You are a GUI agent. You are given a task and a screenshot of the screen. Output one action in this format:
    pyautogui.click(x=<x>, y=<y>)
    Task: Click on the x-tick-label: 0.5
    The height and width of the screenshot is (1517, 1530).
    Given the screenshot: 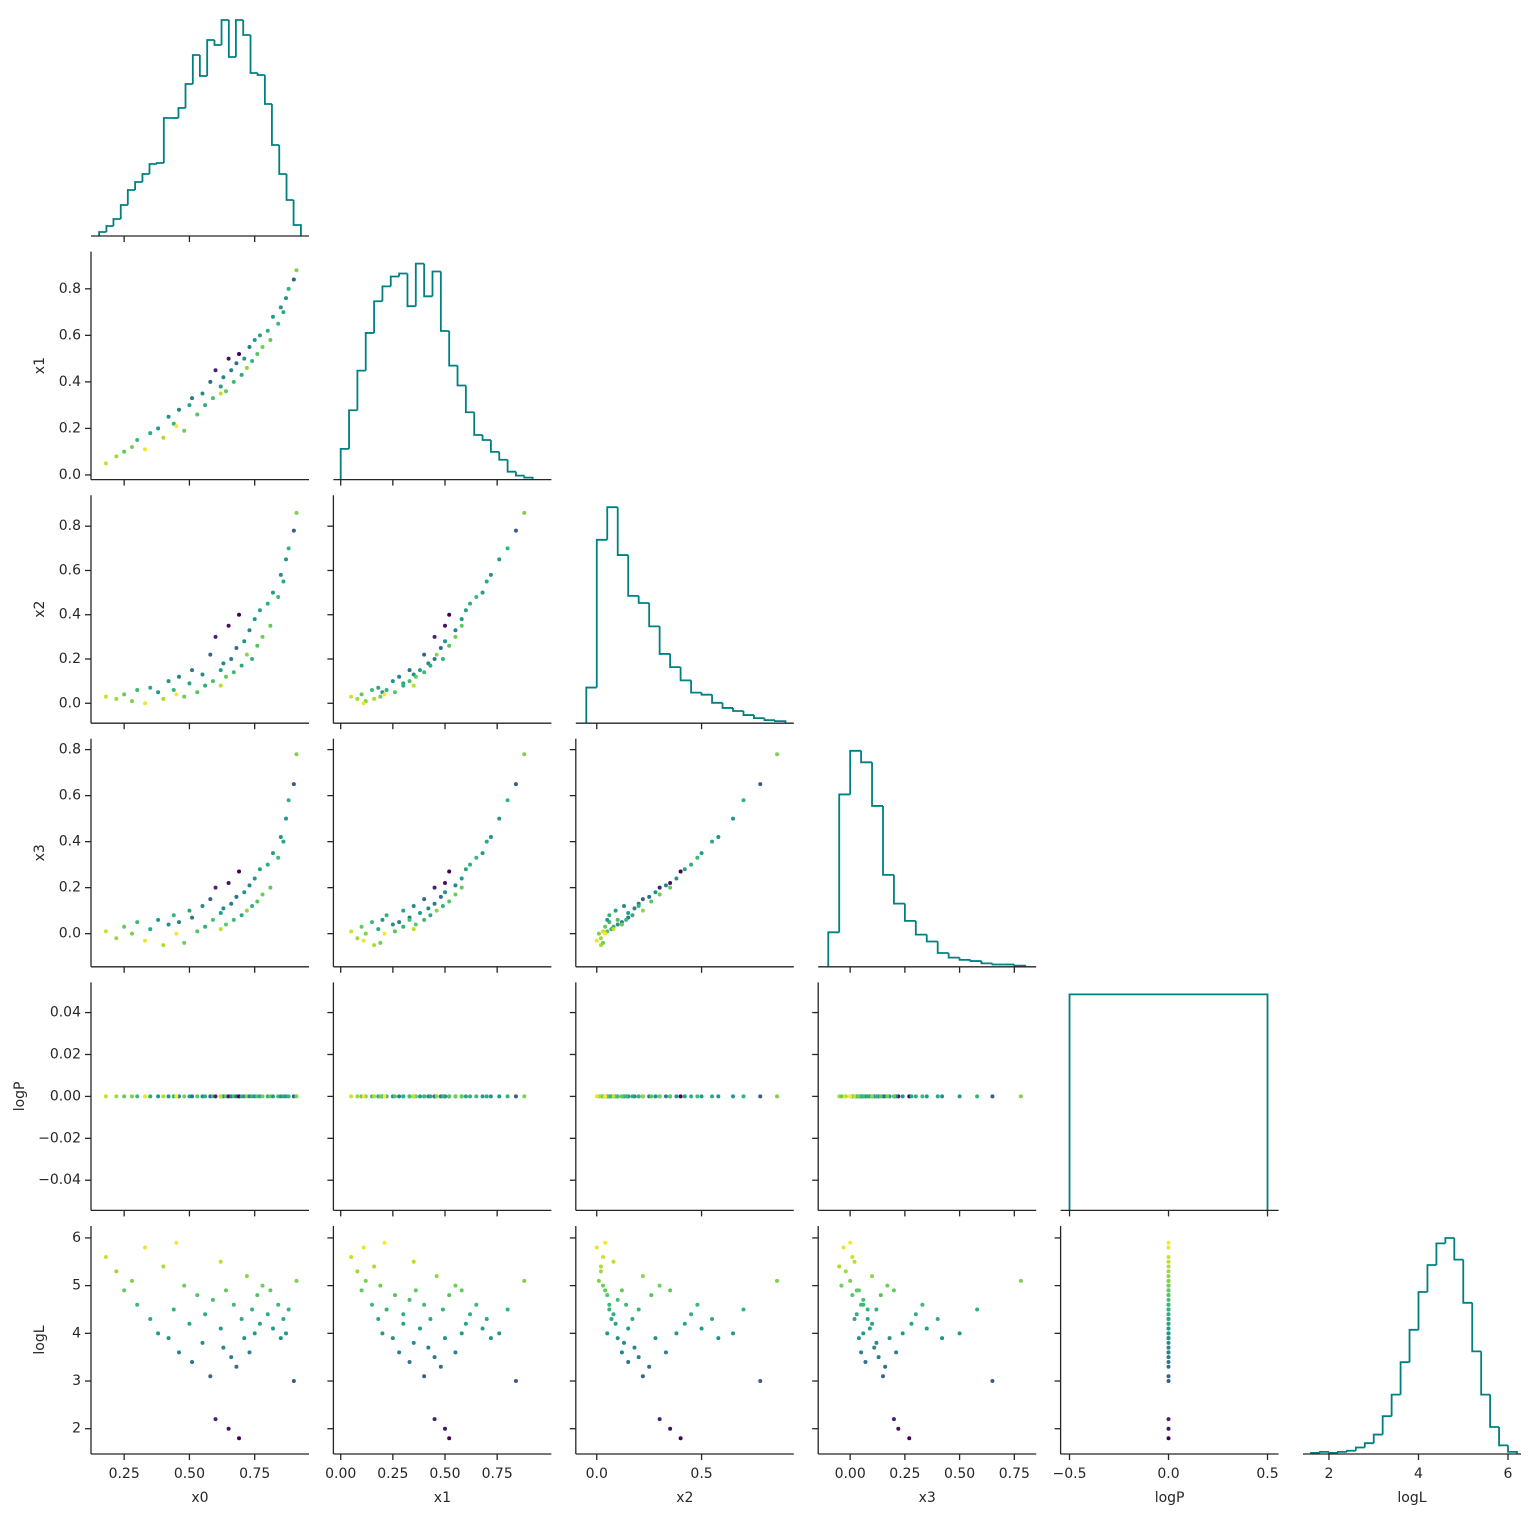 What is the action you would take?
    pyautogui.click(x=1267, y=1474)
    